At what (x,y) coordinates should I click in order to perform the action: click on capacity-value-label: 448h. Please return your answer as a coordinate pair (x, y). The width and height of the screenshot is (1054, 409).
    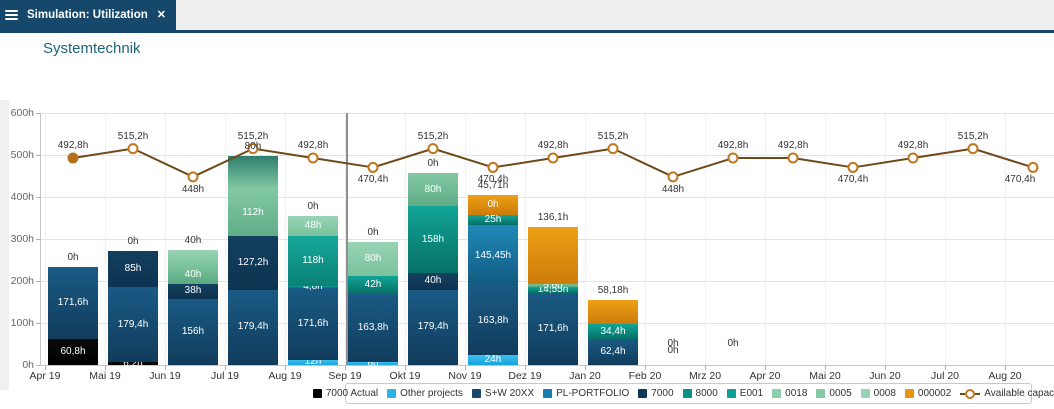
    Looking at the image, I should click on (673, 189).